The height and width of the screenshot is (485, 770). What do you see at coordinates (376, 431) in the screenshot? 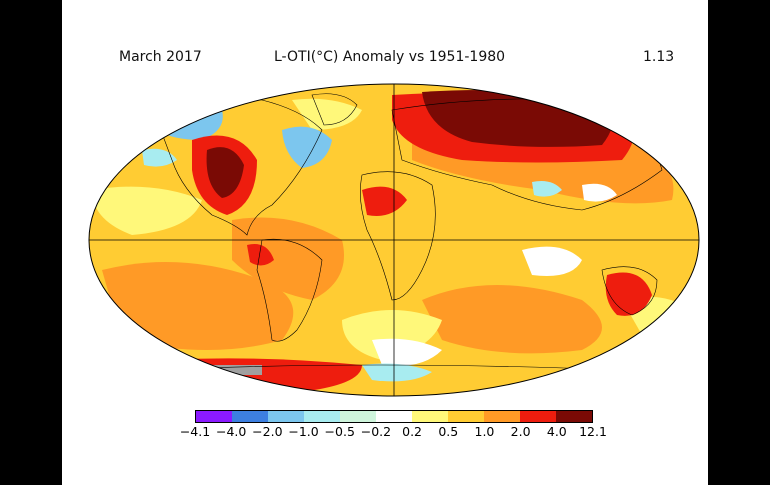
I see `colorbar-tick: −0.2` at bounding box center [376, 431].